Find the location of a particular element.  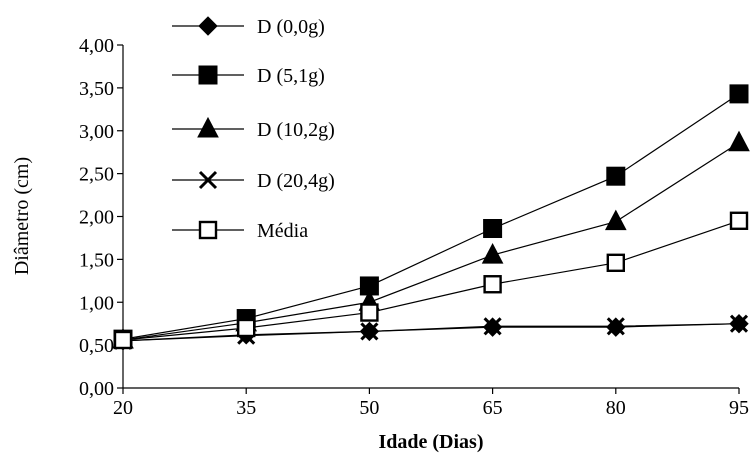

y-tick-label: 4,00 is located at coordinates (96, 46).